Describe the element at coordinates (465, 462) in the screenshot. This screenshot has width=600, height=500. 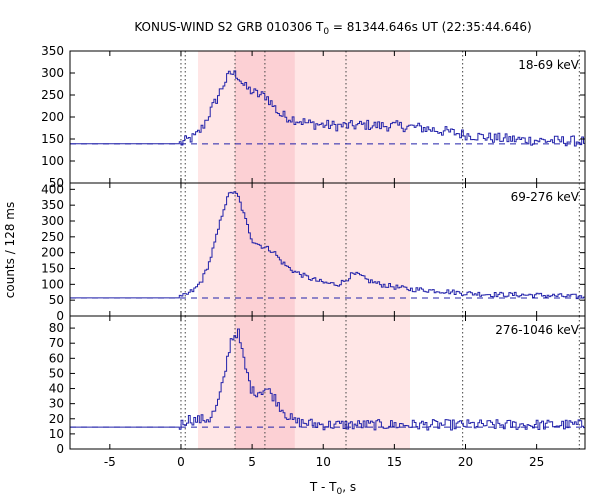
I see `x-tick-label: 20` at that location.